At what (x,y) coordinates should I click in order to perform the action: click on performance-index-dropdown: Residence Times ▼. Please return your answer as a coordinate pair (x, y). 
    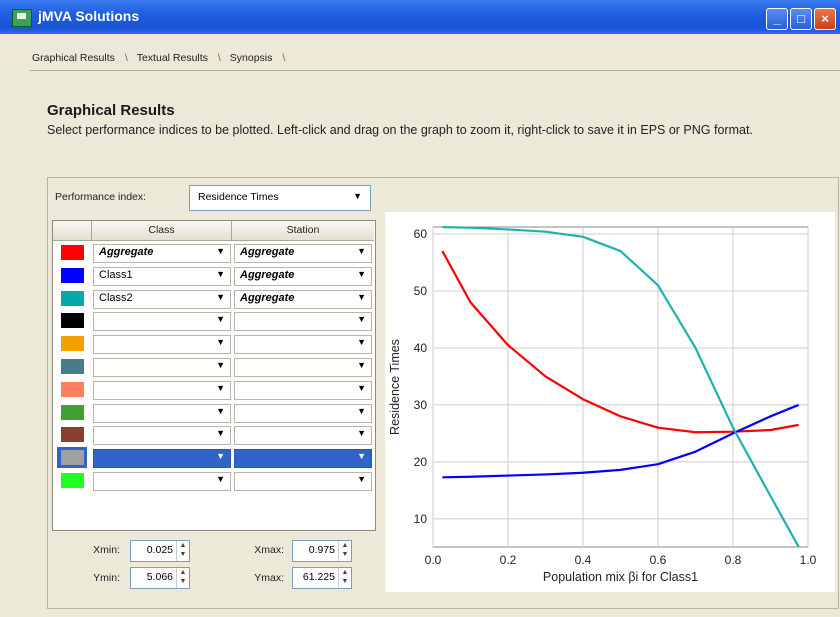
    Looking at the image, I should click on (280, 198).